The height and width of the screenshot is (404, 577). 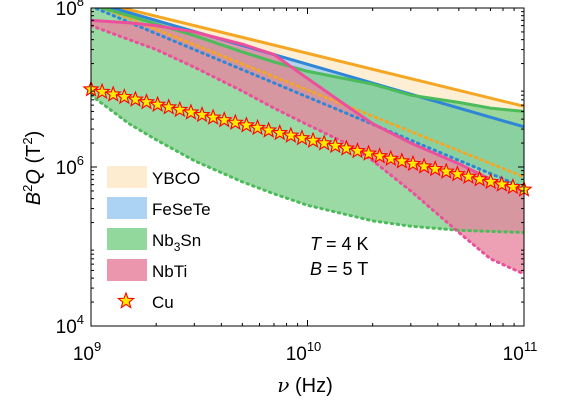 I want to click on annotations: T = 4 K B = 5 T, so click(x=339, y=256).